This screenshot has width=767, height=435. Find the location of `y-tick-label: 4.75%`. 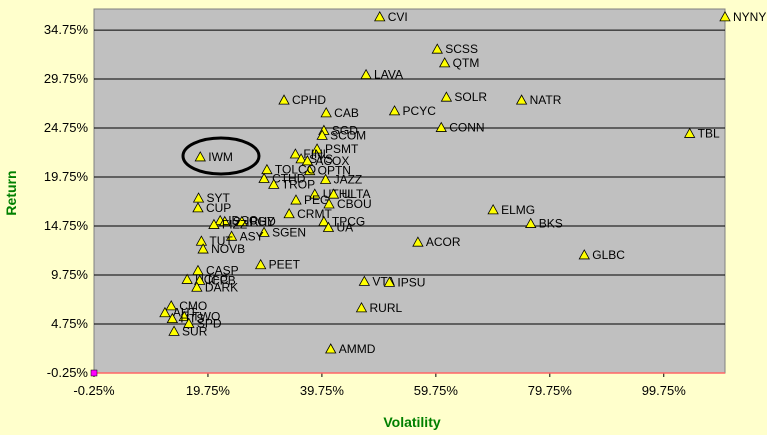

y-tick-label: 4.75% is located at coordinates (69, 323).